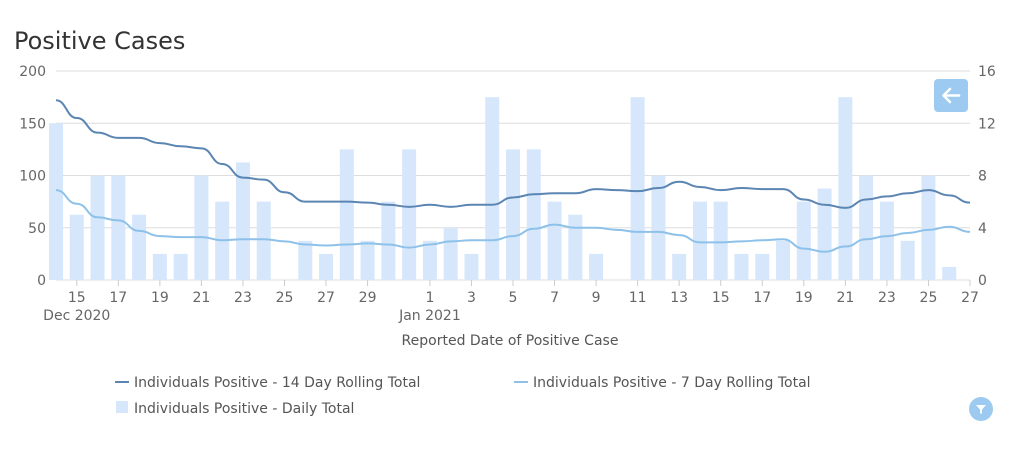 Image resolution: width=1023 pixels, height=452 pixels. I want to click on filter-icon, so click(981, 409).